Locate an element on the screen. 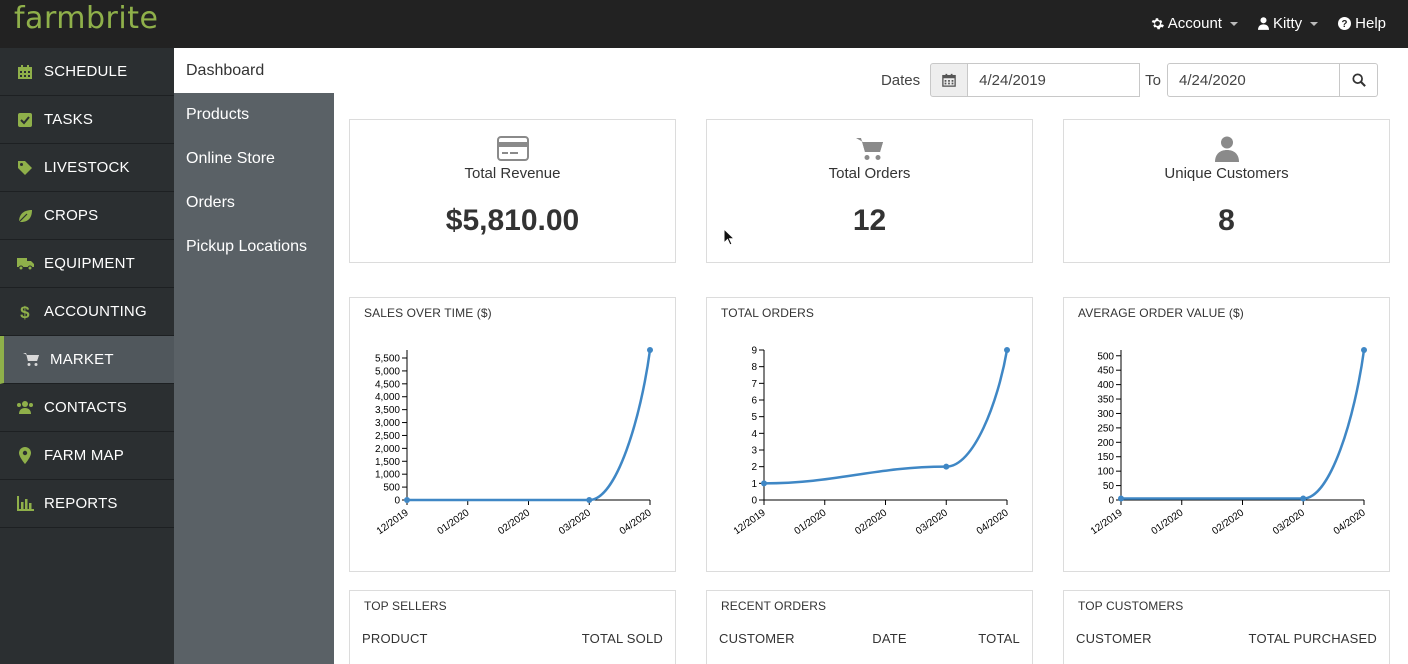 This screenshot has height=664, width=1408. y-tick-label: 7 is located at coordinates (754, 384).